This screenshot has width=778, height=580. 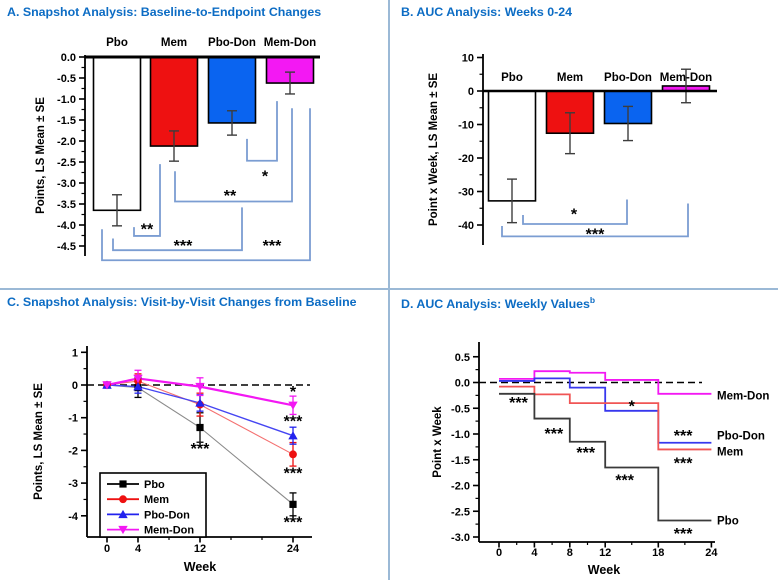 What do you see at coordinates (468, 59) in the screenshot?
I see `svg-text: 10` at bounding box center [468, 59].